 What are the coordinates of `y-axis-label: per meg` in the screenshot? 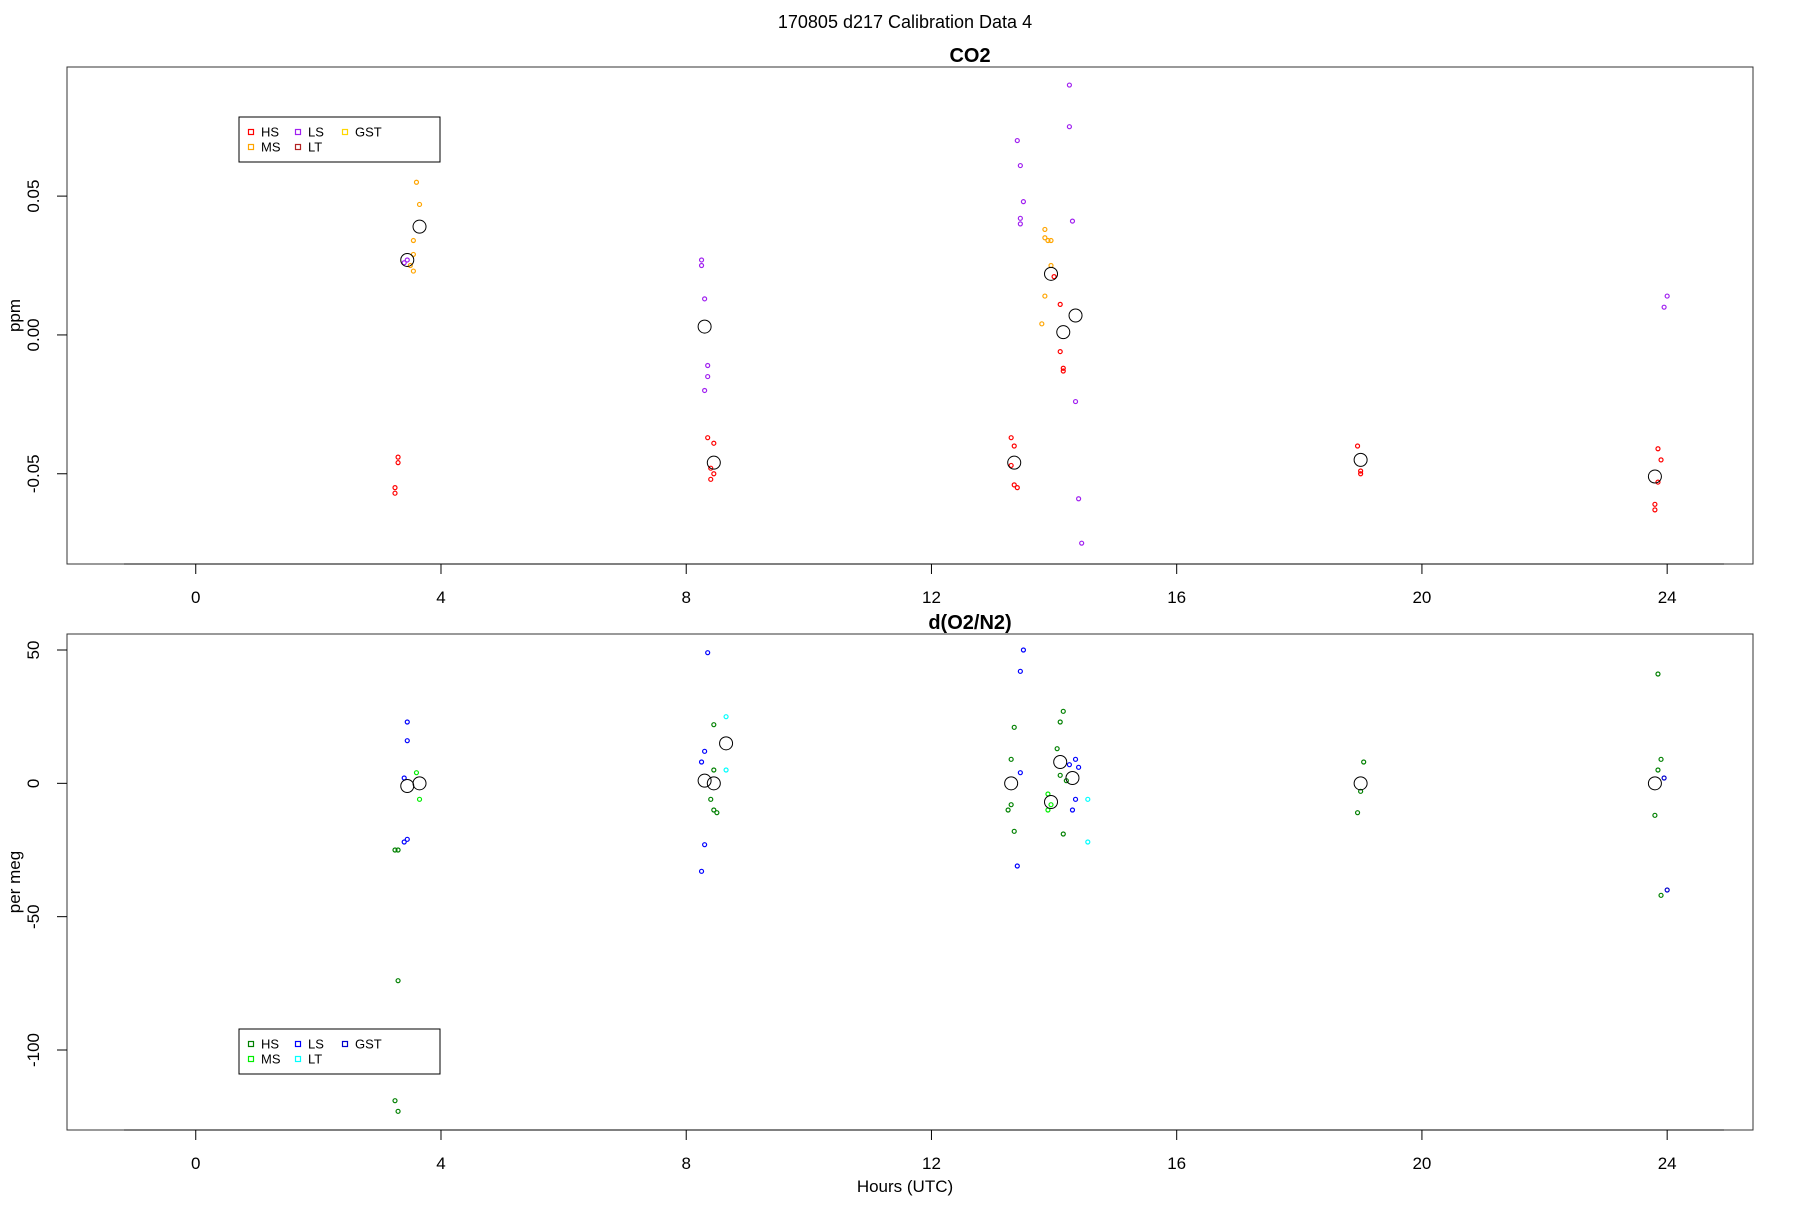 It's located at (14, 882).